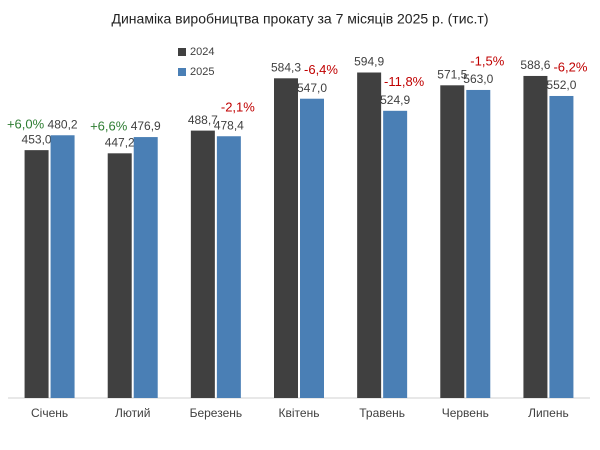  What do you see at coordinates (216, 413) in the screenshot?
I see `x-tick-label: Березень` at bounding box center [216, 413].